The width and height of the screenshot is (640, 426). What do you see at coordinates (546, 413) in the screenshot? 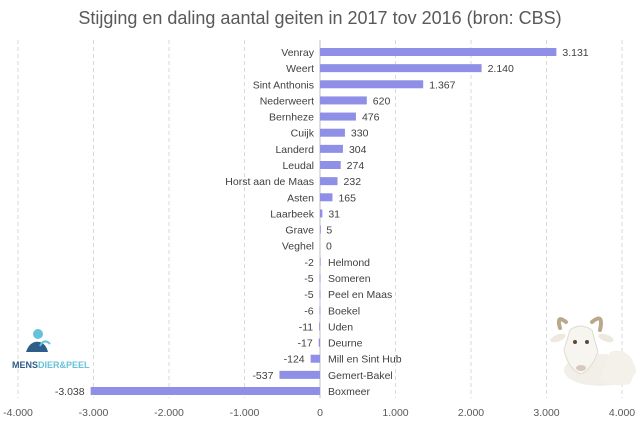
I see `x-tick-label: 3.000` at bounding box center [546, 413].